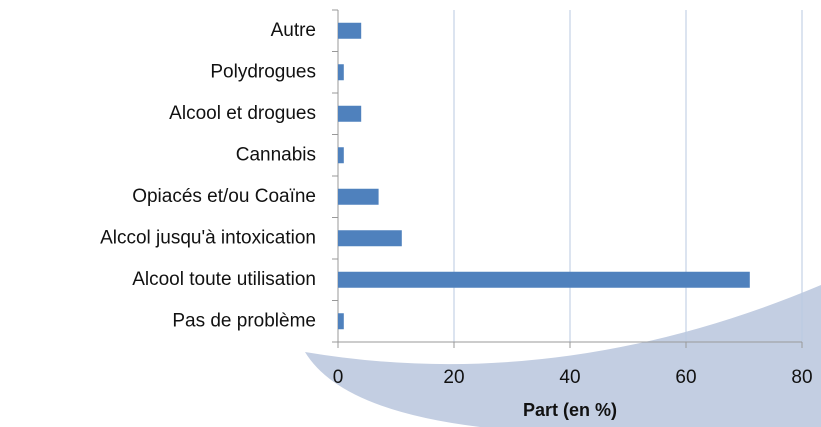  What do you see at coordinates (224, 196) in the screenshot?
I see `y-tick-label: Opiacés et/ou Coaïne` at bounding box center [224, 196].